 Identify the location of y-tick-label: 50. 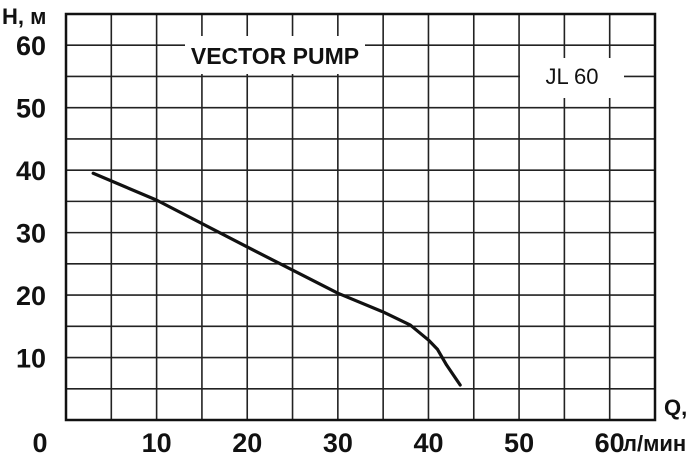
(31, 109).